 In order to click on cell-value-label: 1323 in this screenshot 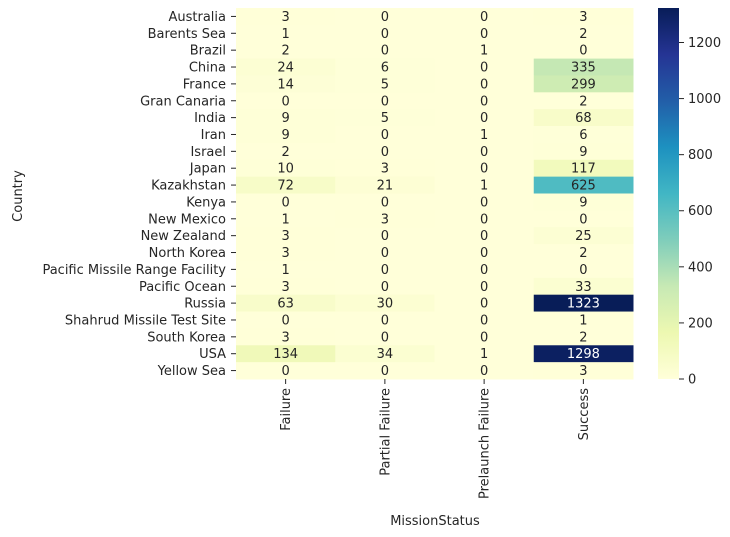, I will do `click(583, 304)`.